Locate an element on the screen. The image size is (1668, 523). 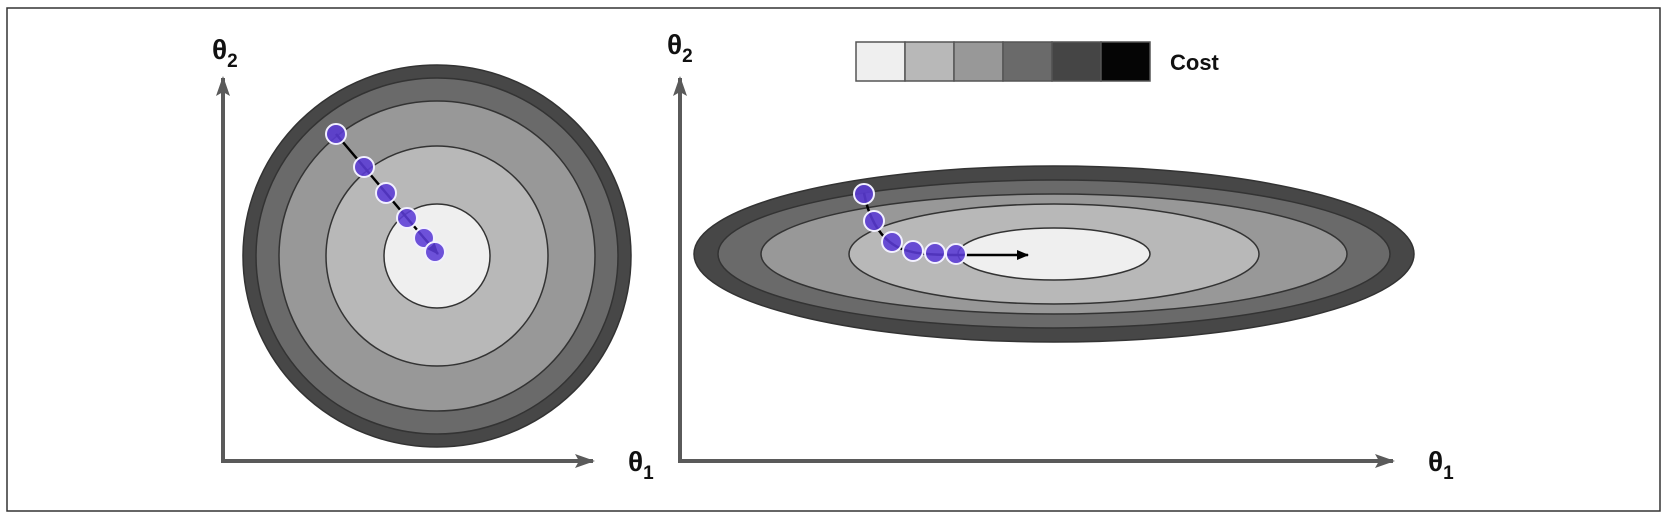
right-x-axis-label: θ1 is located at coordinates (1441, 465).